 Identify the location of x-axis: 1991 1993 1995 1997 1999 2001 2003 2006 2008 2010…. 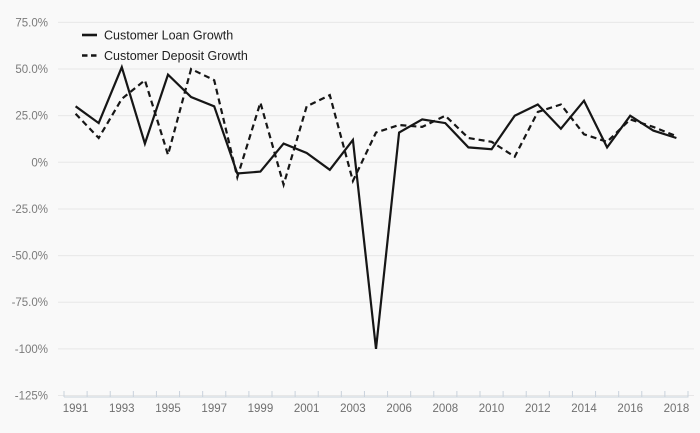
(376, 403).